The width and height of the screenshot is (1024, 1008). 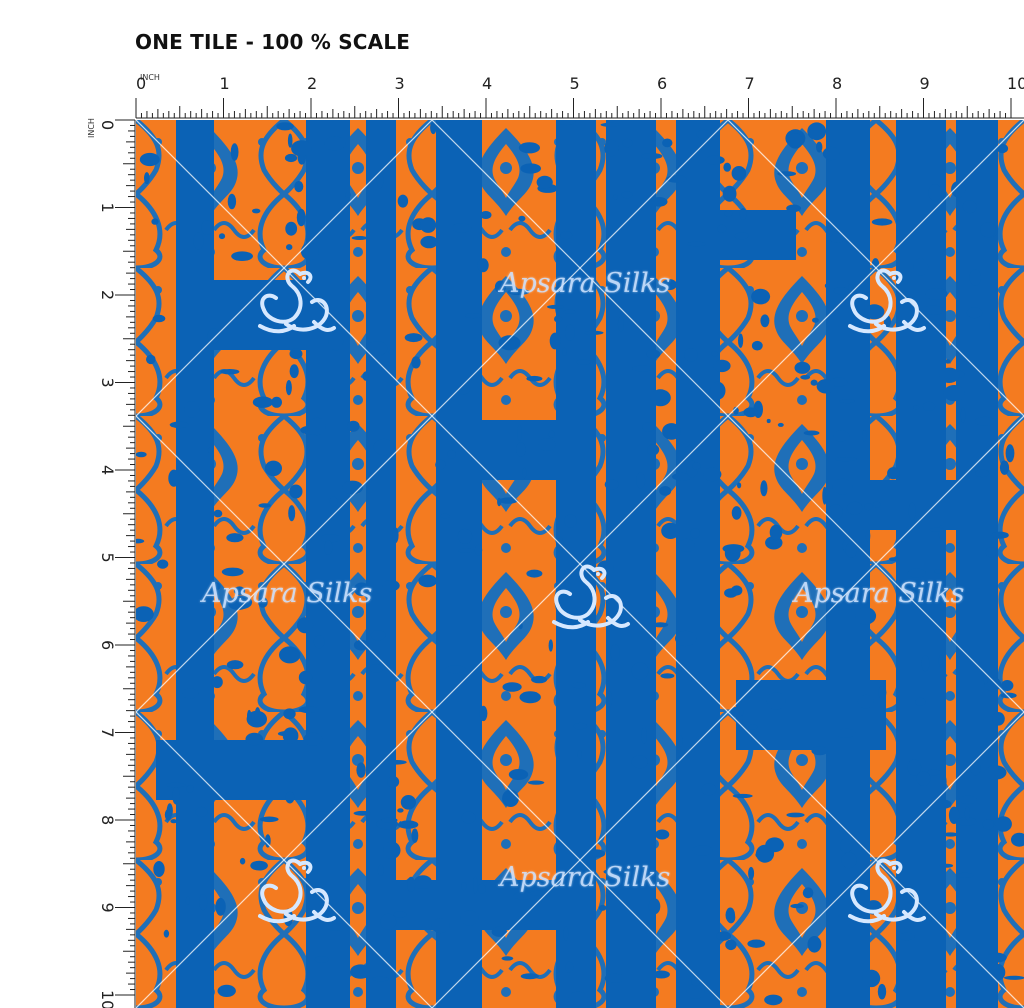 What do you see at coordinates (1015, 83) in the screenshot?
I see `ruler-label-top: 10` at bounding box center [1015, 83].